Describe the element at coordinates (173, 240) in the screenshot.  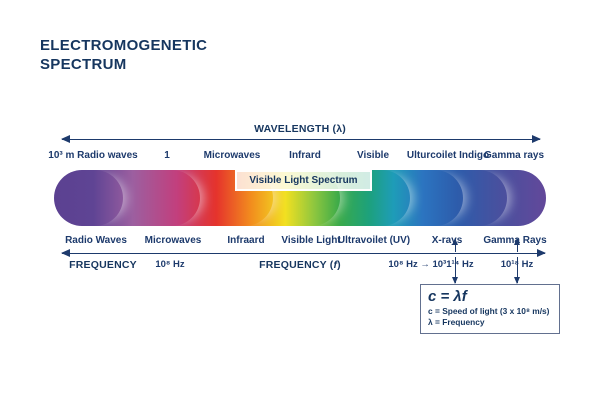
I see `bottom-label-microwaves: Microwaves` at that location.